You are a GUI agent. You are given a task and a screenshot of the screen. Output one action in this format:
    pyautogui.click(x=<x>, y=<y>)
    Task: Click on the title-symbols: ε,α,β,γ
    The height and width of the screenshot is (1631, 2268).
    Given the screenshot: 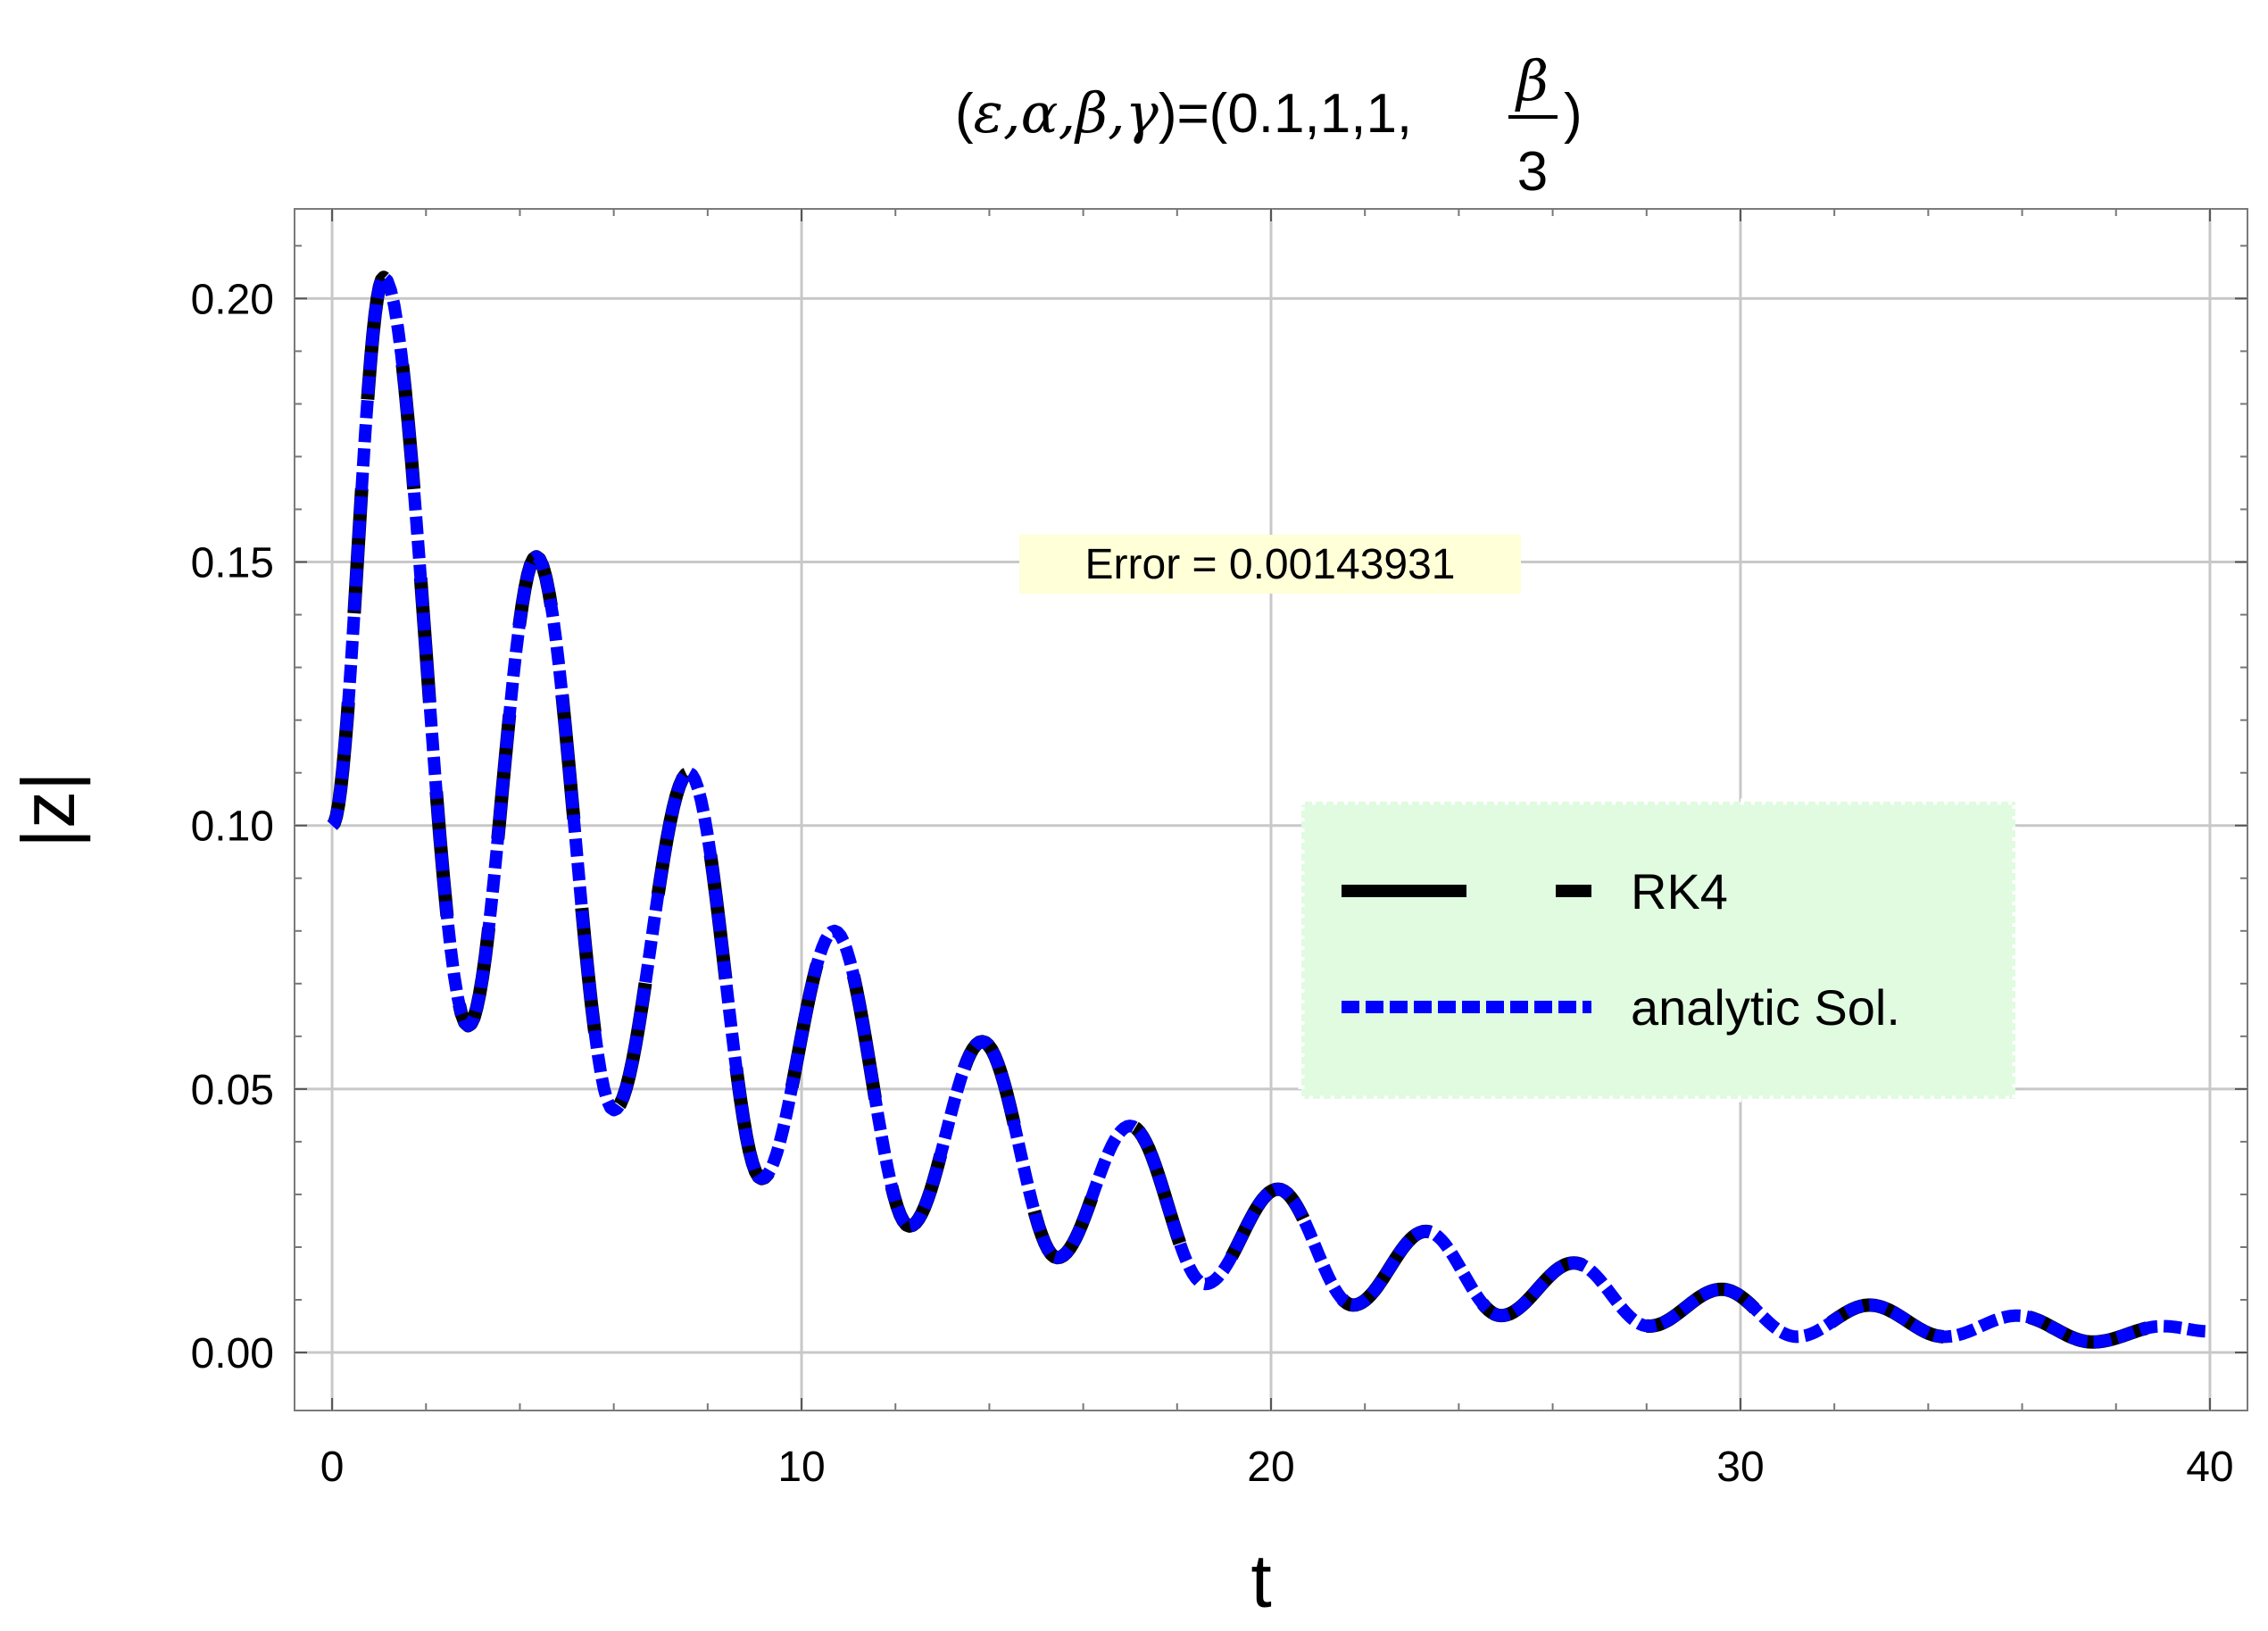 What is the action you would take?
    pyautogui.click(x=1066, y=113)
    